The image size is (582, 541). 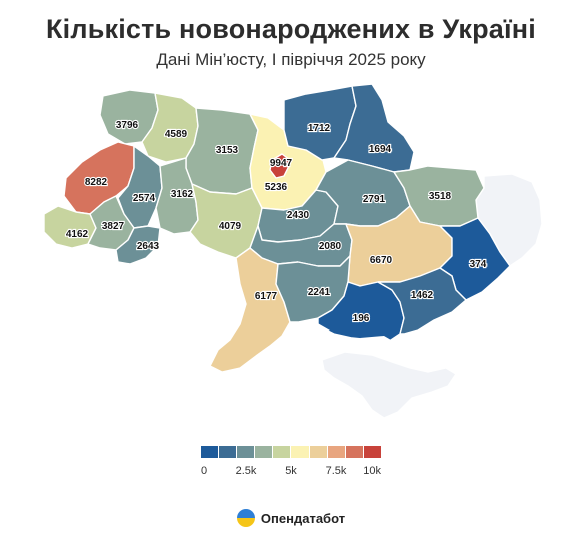 I want to click on page-subtitle: Дані Мін’юсту, І півріччя 2025 року, so click(x=291, y=59).